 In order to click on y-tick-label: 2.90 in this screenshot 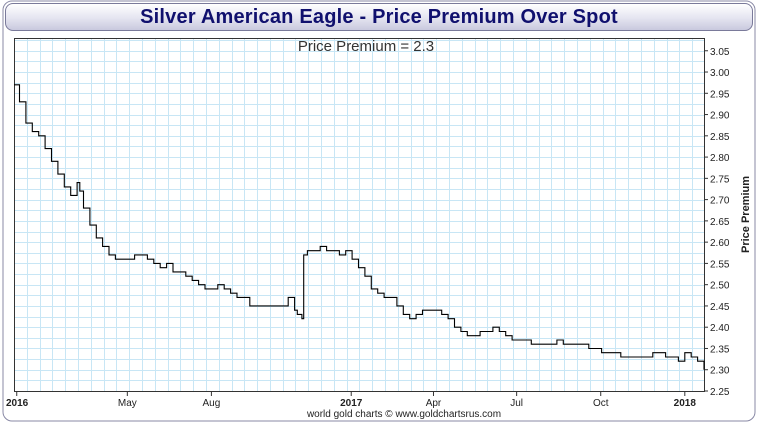, I will do `click(720, 116)`.